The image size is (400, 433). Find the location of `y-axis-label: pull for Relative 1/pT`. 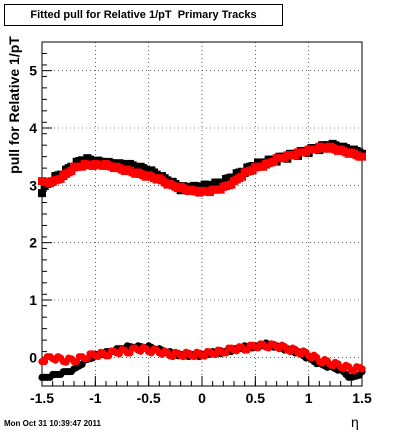

y-axis-label: pull for Relative 1/pT is located at coordinates (14, 105).